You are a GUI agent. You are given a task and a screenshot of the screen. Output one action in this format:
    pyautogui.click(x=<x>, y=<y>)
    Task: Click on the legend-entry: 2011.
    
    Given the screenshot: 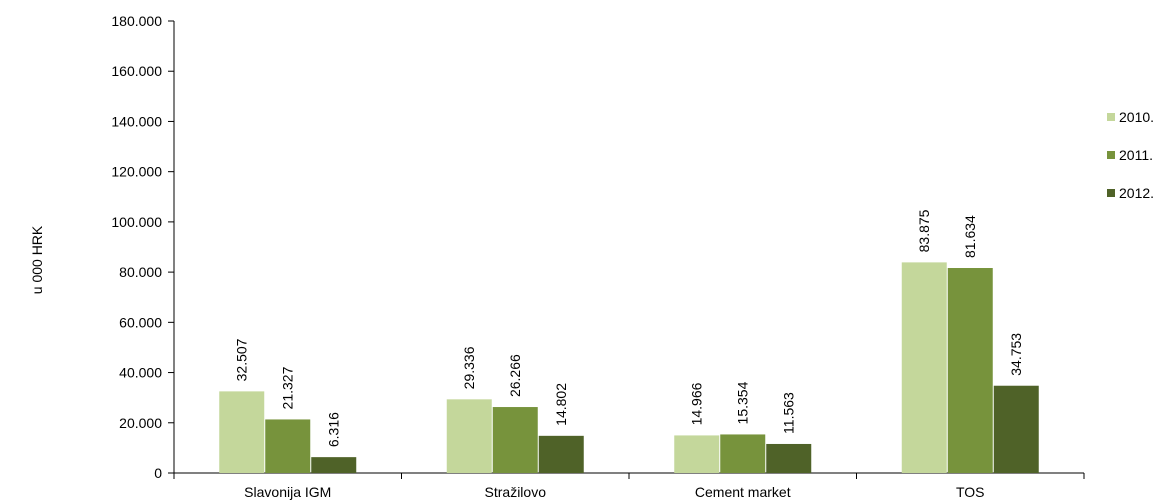 What is the action you would take?
    pyautogui.click(x=1136, y=155)
    